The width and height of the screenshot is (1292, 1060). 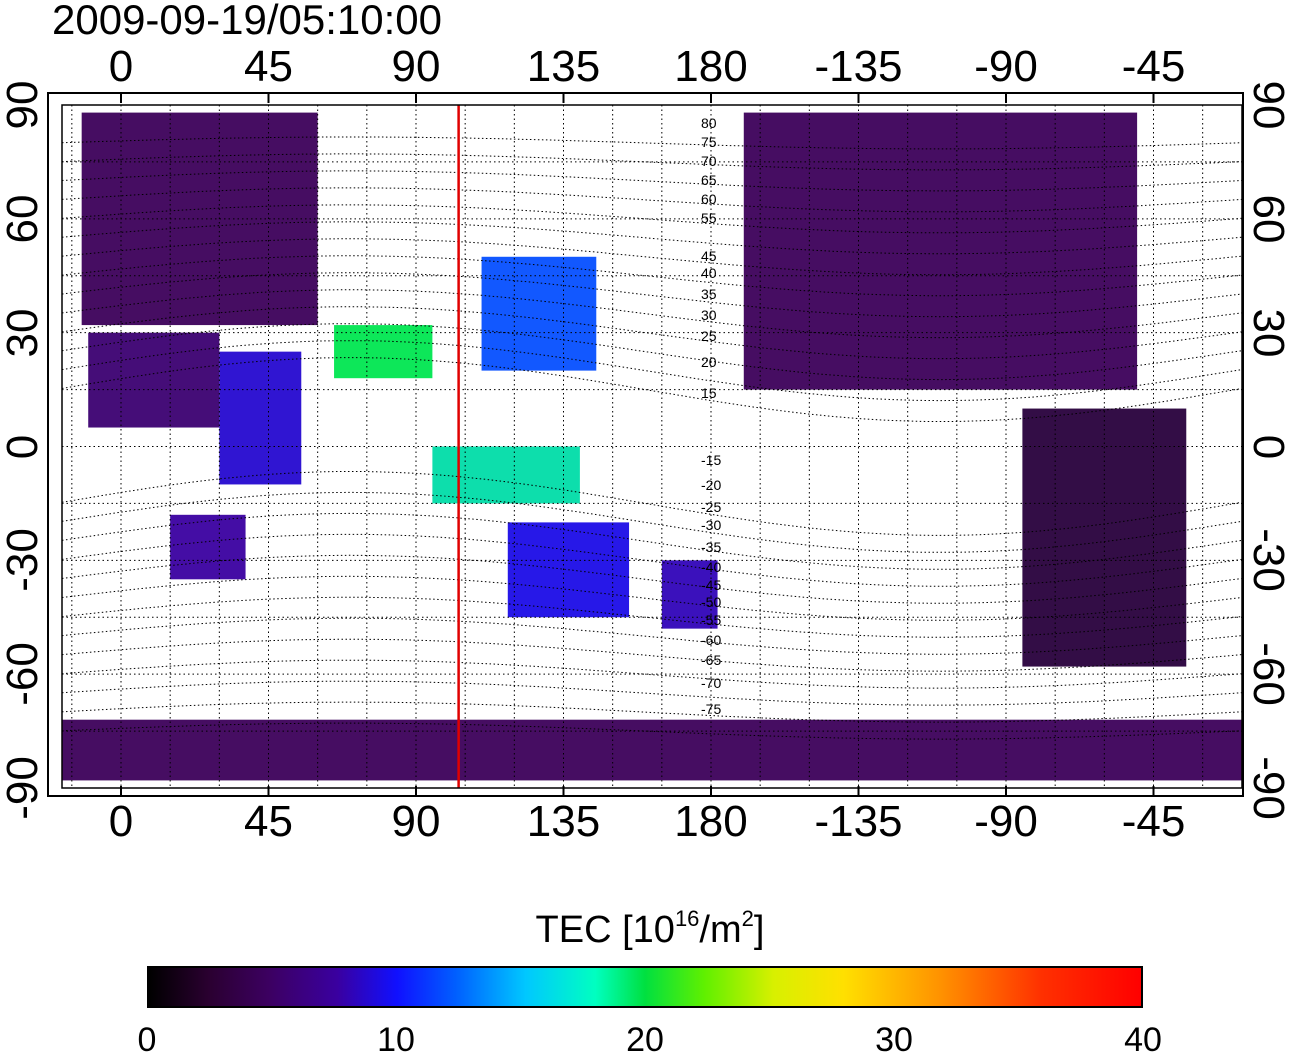 What do you see at coordinates (711, 602) in the screenshot?
I see `contour-label: -50` at bounding box center [711, 602].